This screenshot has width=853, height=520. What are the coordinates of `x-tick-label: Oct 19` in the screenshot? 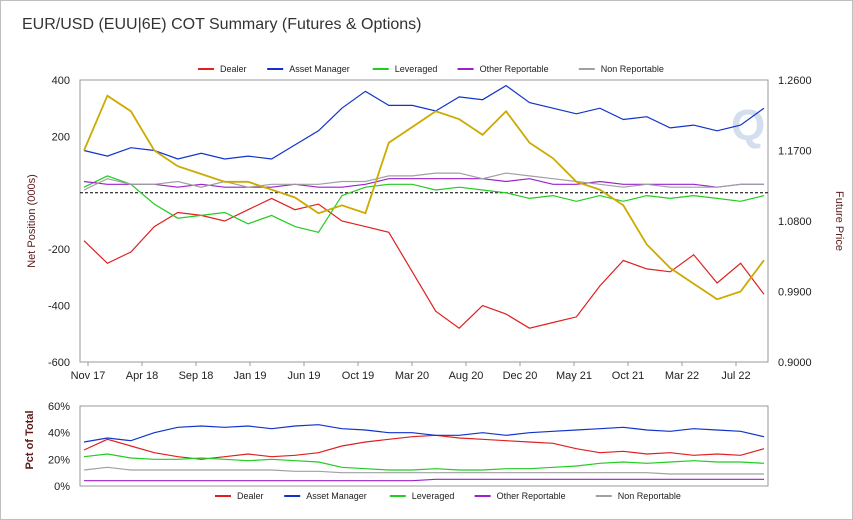 It's located at (358, 376).